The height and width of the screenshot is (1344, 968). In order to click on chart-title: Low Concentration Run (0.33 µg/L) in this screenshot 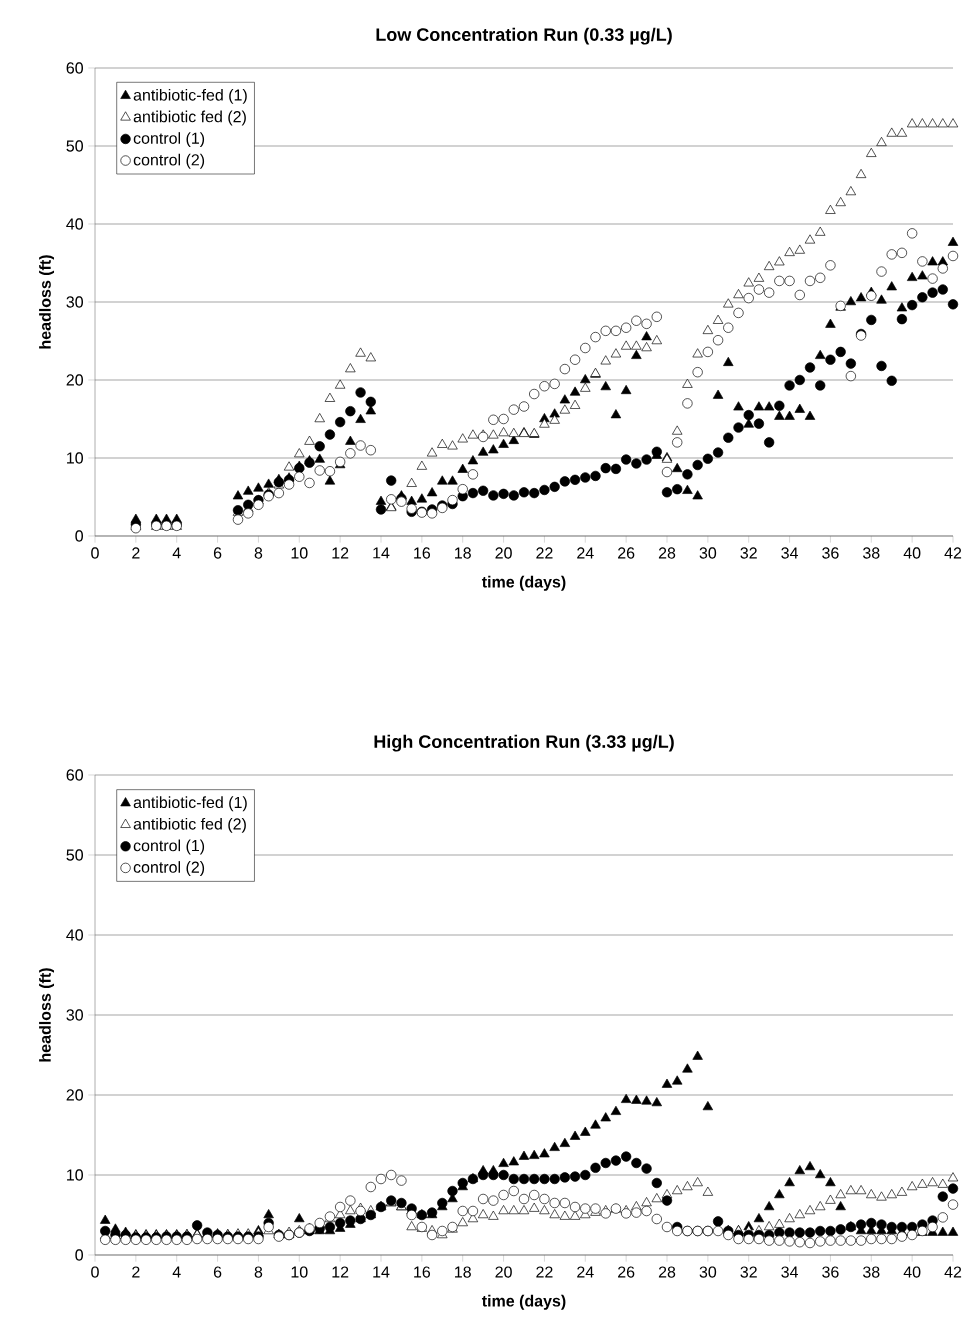, I will do `click(524, 36)`.